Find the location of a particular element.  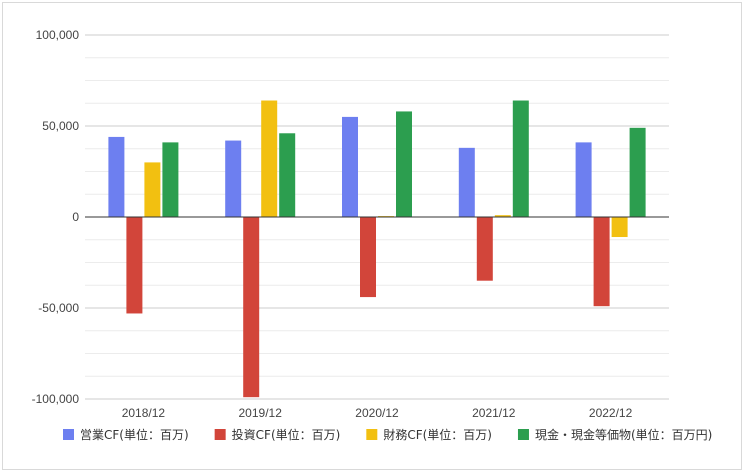

x-tick-label: 2018/12 is located at coordinates (144, 413).